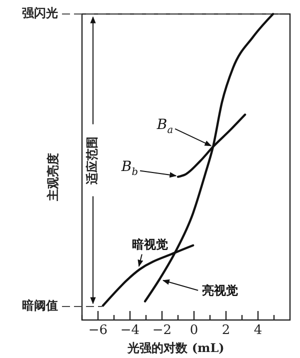 The image size is (300, 358). What do you see at coordinates (175, 348) in the screenshot?
I see `x-axis-title: 光强的对数 (mL)` at bounding box center [175, 348].